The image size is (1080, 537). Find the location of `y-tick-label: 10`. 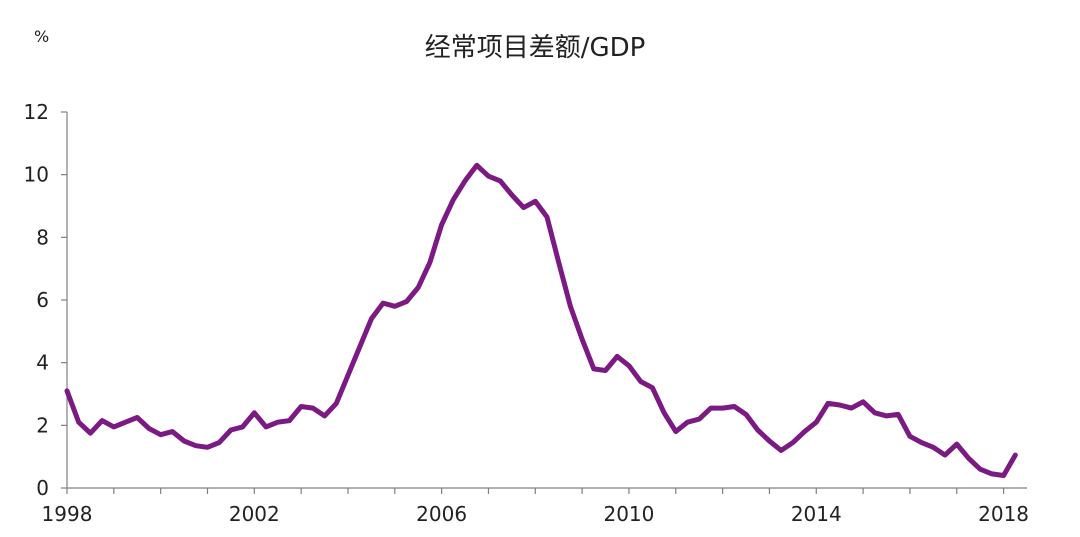

y-tick-label: 10 is located at coordinates (36, 175).